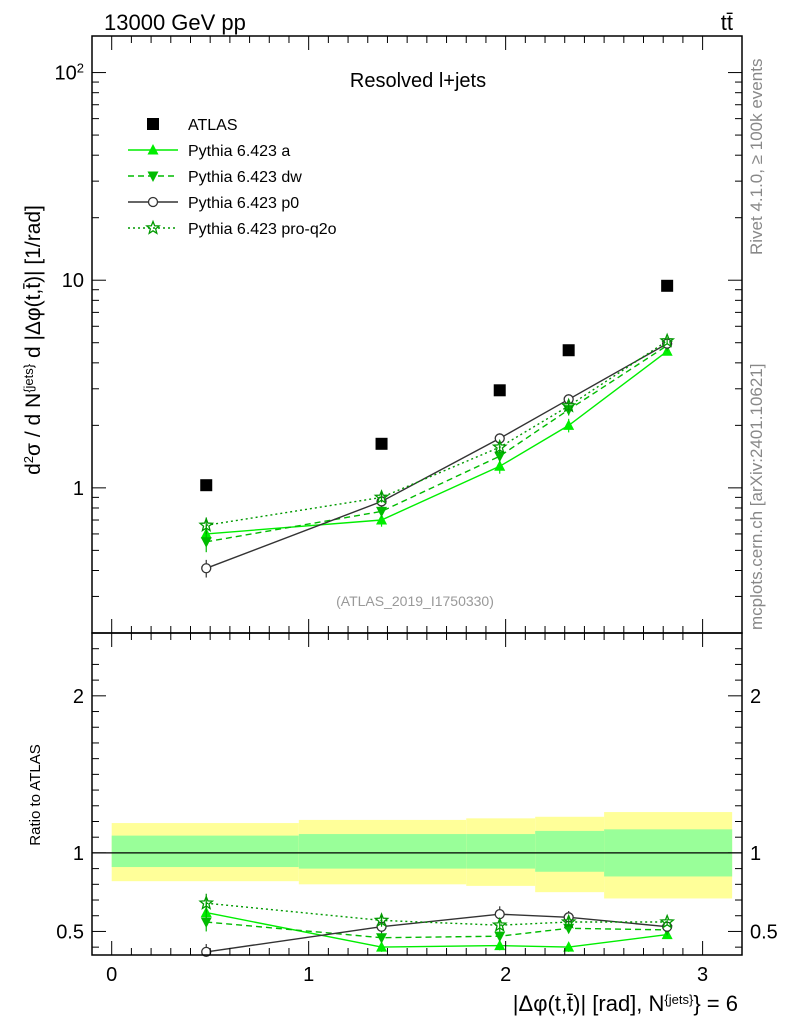  Describe the element at coordinates (755, 854) in the screenshot. I see `ratio-y-tick-label-right: 1` at that location.